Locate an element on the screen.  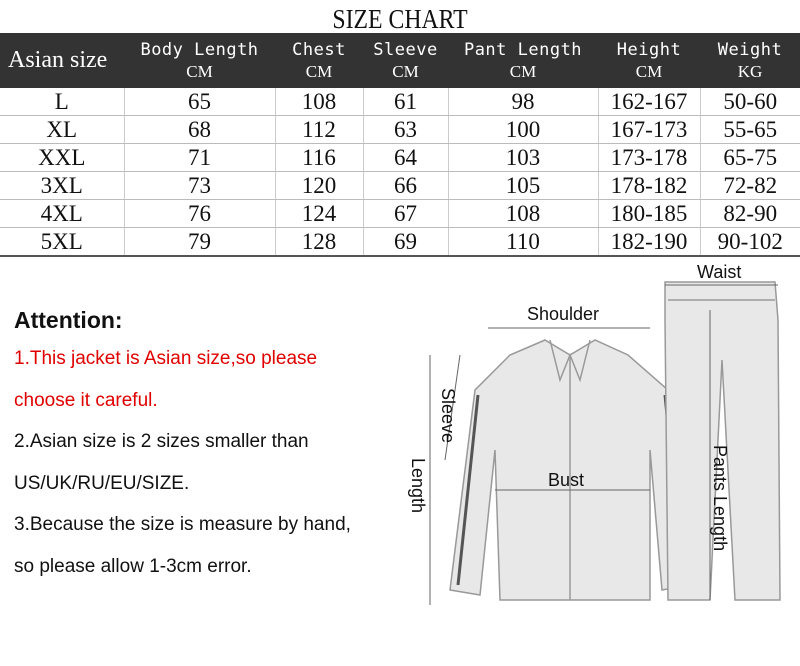
table-cell: 4XL is located at coordinates (62, 213).